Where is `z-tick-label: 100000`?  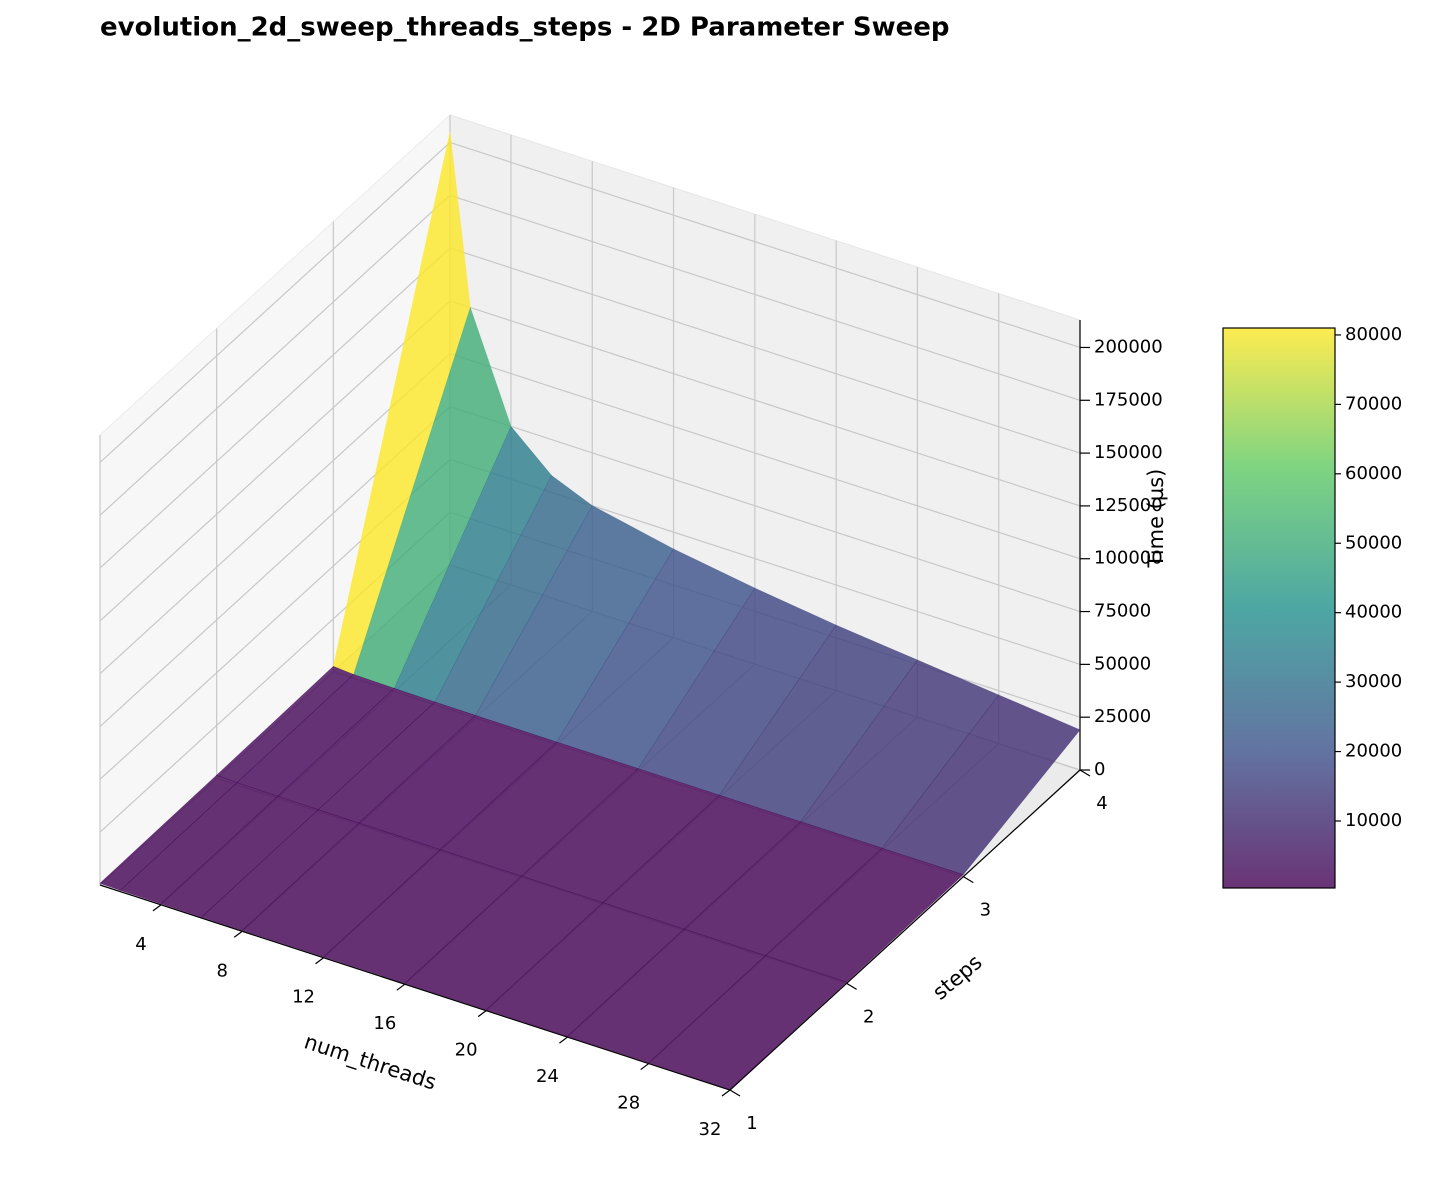
z-tick-label: 100000 is located at coordinates (1128, 558).